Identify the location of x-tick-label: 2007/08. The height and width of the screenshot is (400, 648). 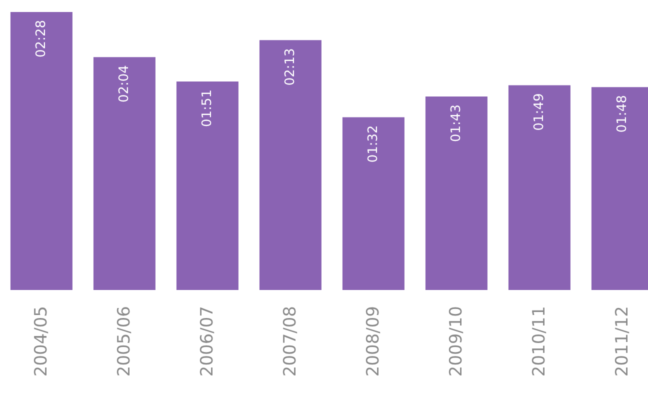
(290, 341).